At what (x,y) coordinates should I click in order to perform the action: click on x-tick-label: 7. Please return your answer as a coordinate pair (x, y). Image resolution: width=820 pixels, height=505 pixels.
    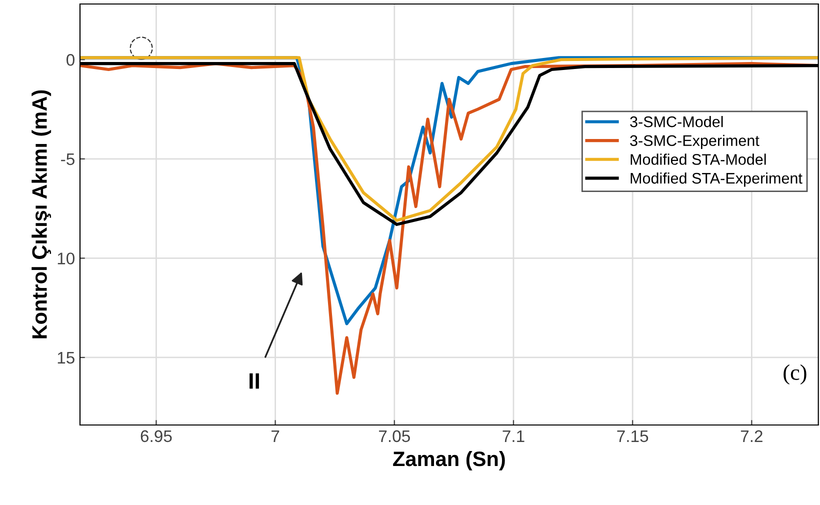
    Looking at the image, I should click on (276, 436).